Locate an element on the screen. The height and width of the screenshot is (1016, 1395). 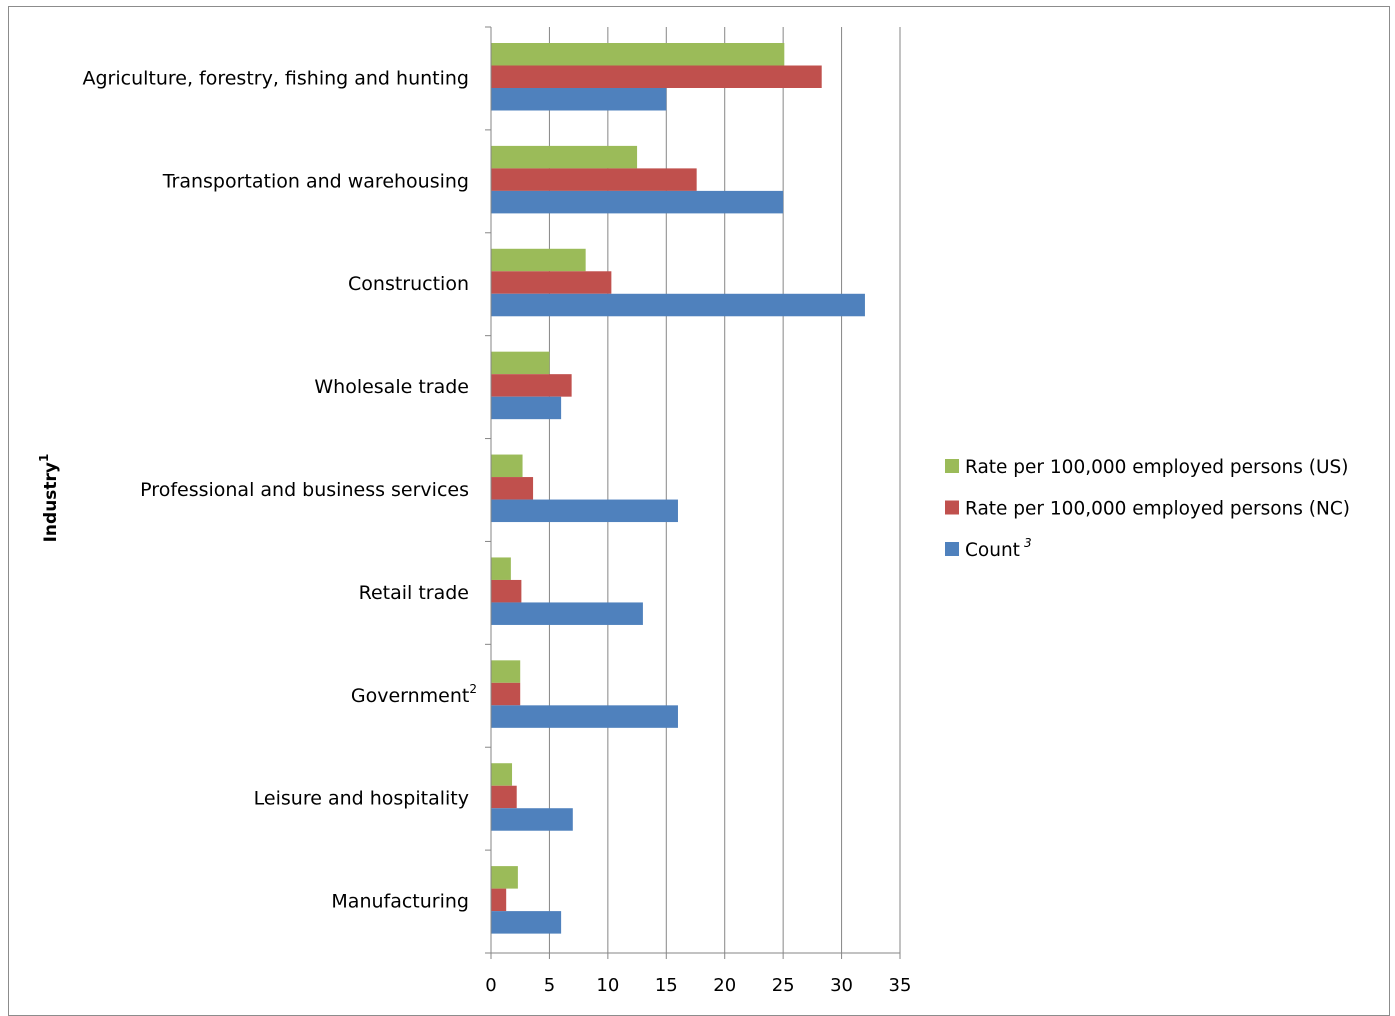
x-tick-label: 10 is located at coordinates (607, 985).